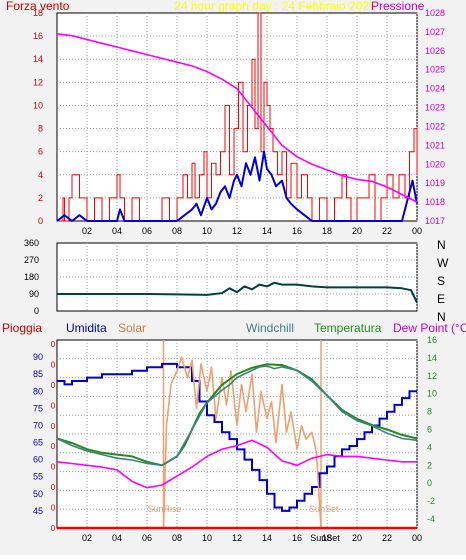  Describe the element at coordinates (237, 186) in the screenshot. I see `series-avg` at that location.